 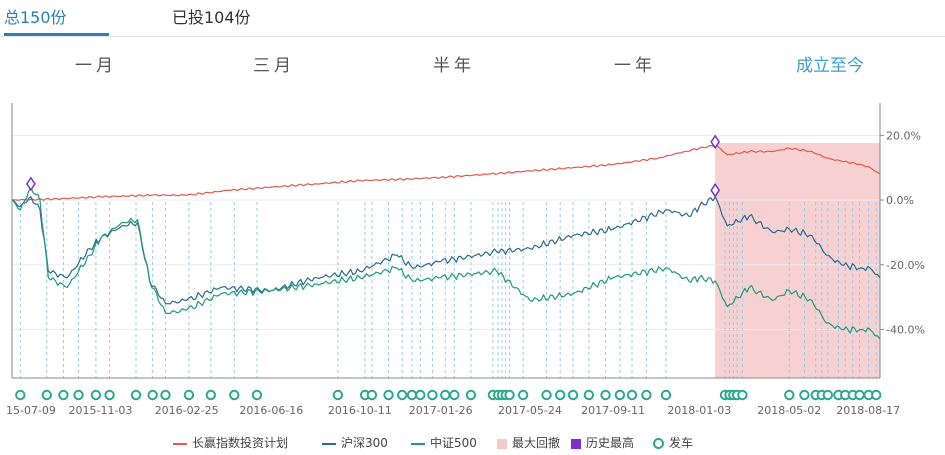 What do you see at coordinates (530, 410) in the screenshot?
I see `x-tick-label-6: 2017-05-24` at bounding box center [530, 410].